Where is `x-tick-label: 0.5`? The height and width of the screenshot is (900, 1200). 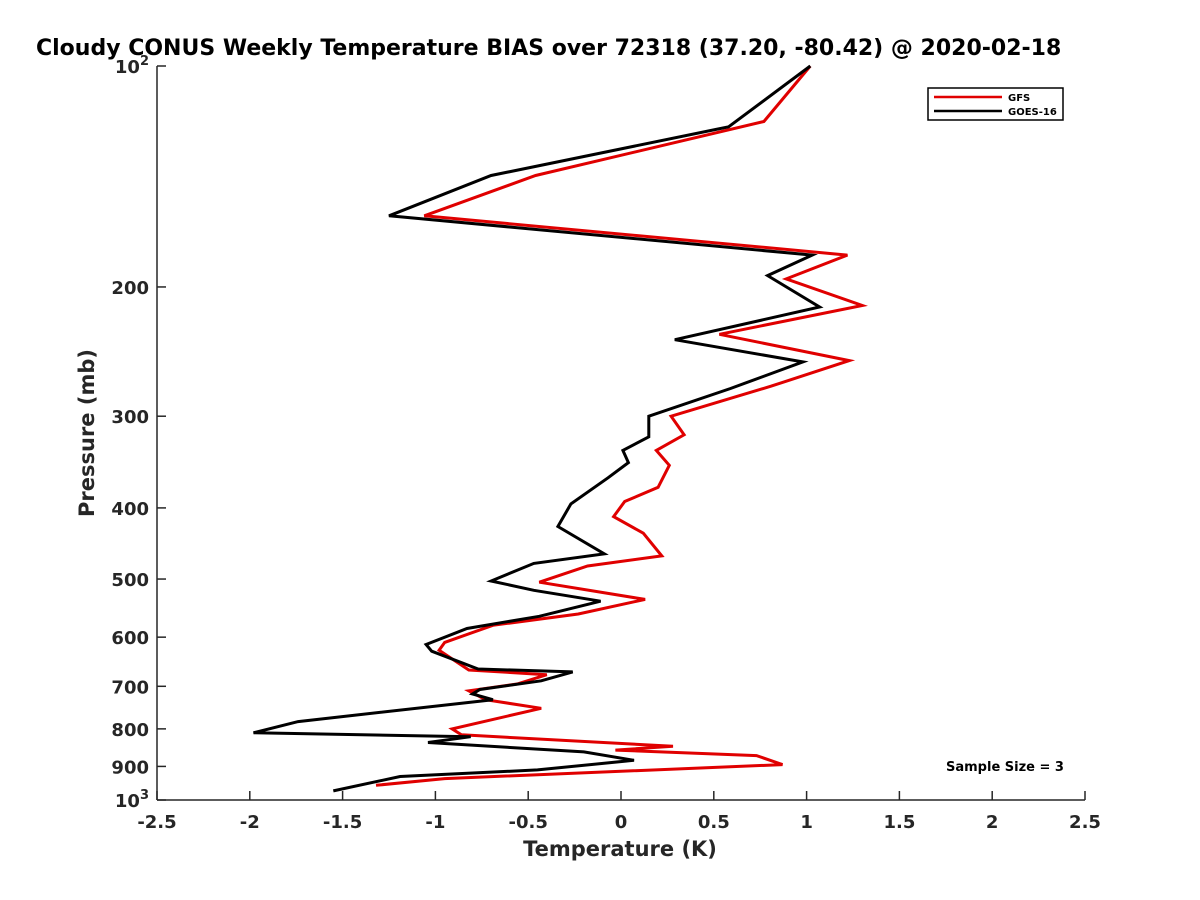
x-tick-label: 0.5 is located at coordinates (714, 822).